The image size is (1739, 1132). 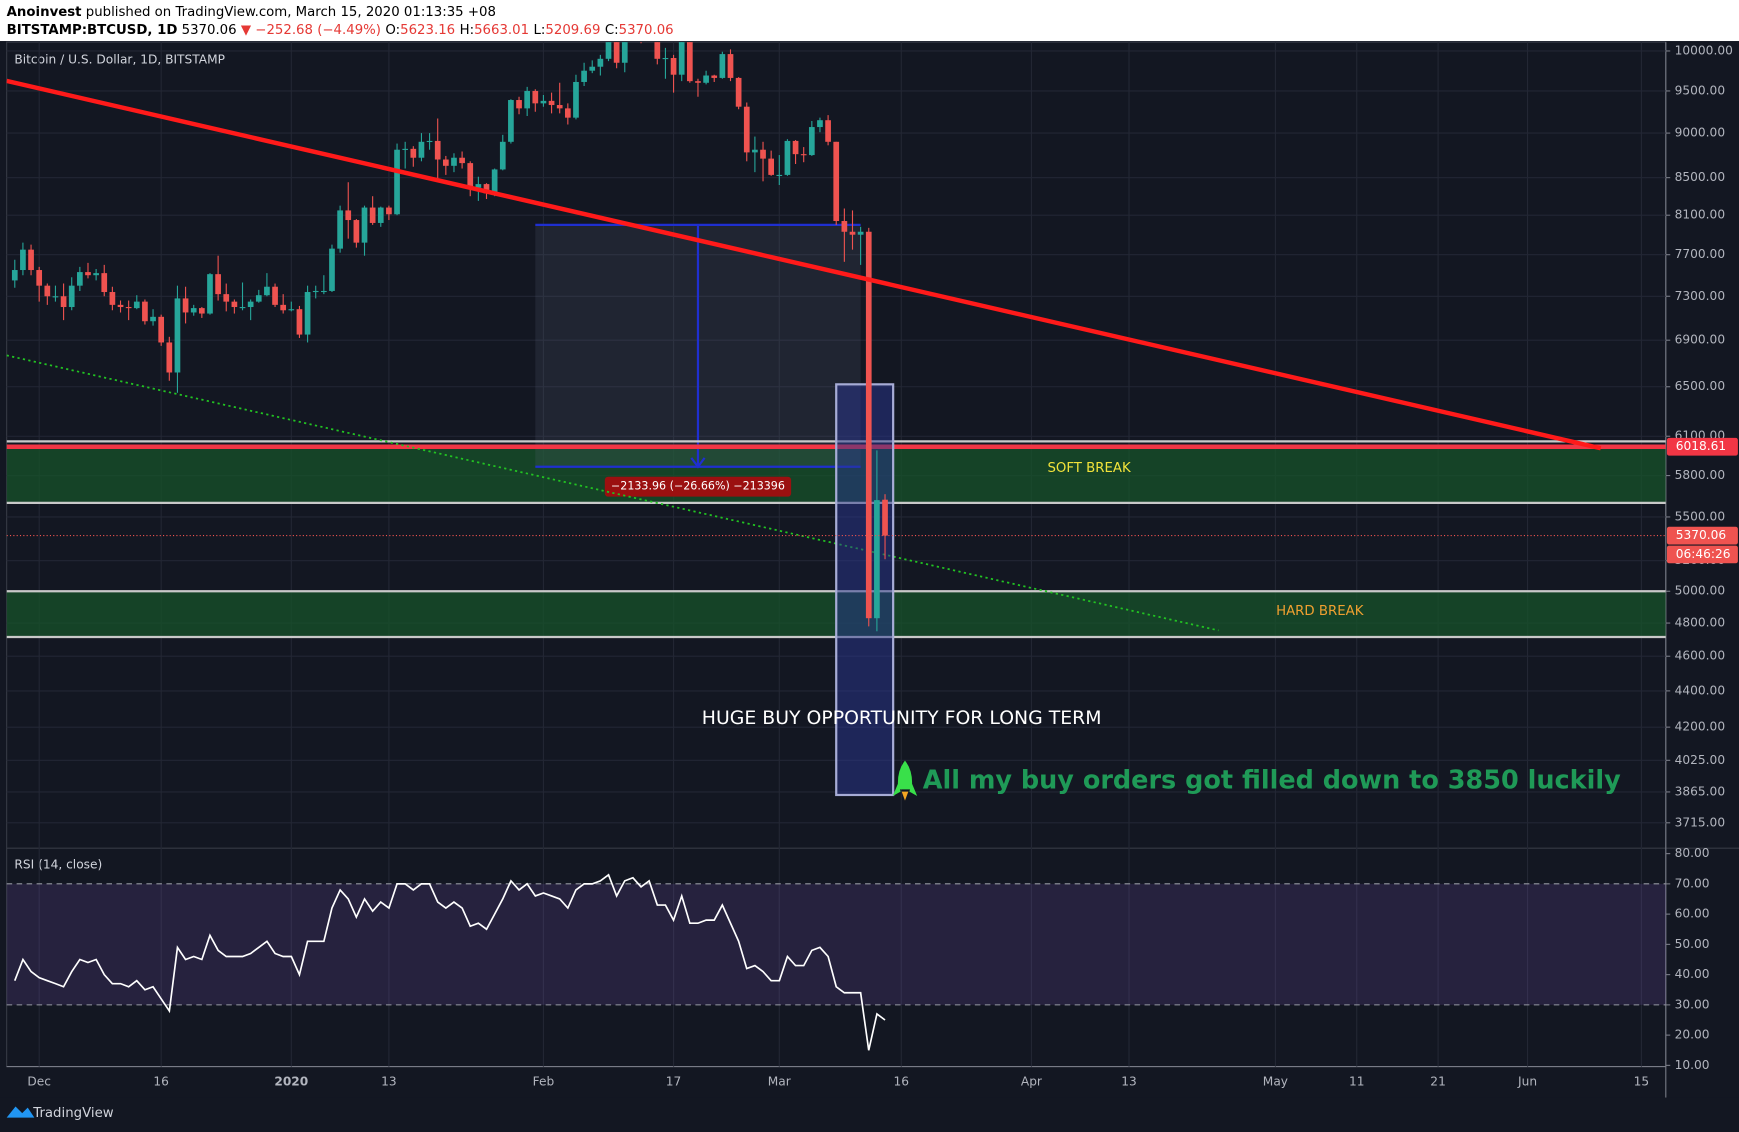 What do you see at coordinates (1700, 822) in the screenshot?
I see `y-tick-label: 3715.00` at bounding box center [1700, 822].